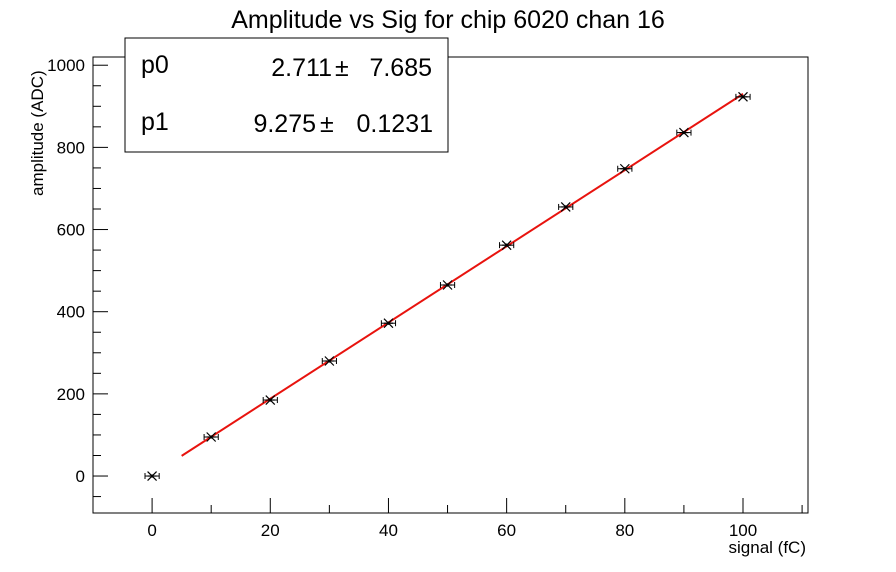 The height and width of the screenshot is (572, 896). Describe the element at coordinates (447, 519) in the screenshot. I see `x-axis: 0 20 40 60 80 100` at that location.